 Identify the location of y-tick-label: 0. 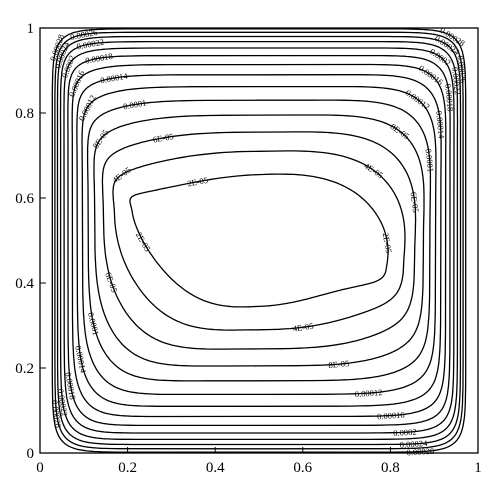
(31, 454).